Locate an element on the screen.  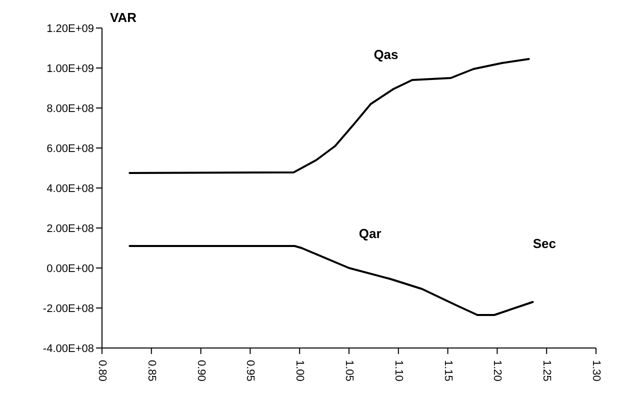
y-tick-label: 8.00E+08 is located at coordinates (70, 108).